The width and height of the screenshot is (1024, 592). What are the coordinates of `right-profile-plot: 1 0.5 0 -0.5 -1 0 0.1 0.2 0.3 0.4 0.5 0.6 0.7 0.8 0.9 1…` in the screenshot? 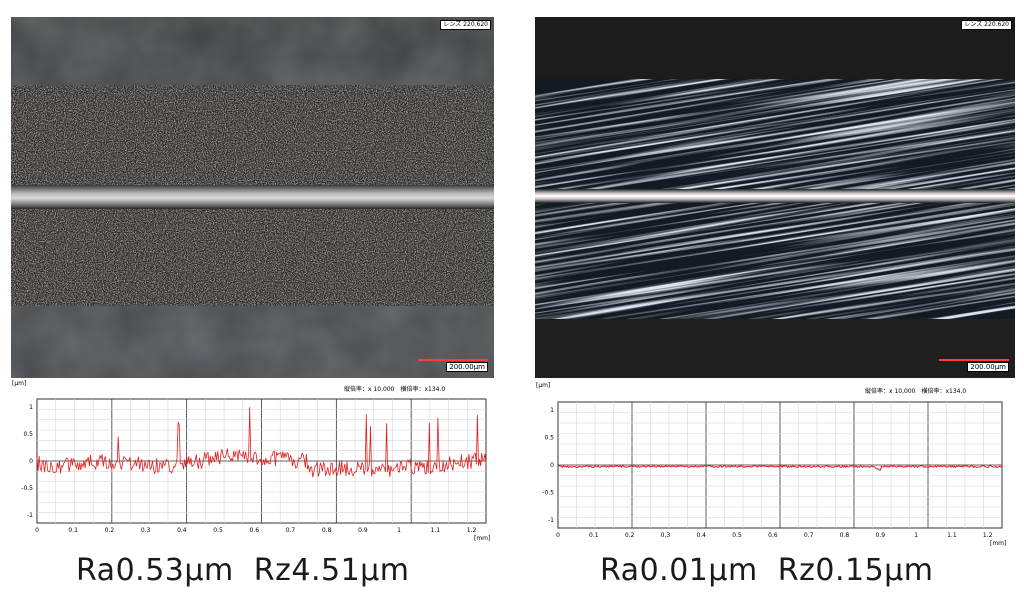 It's located at (774, 474).